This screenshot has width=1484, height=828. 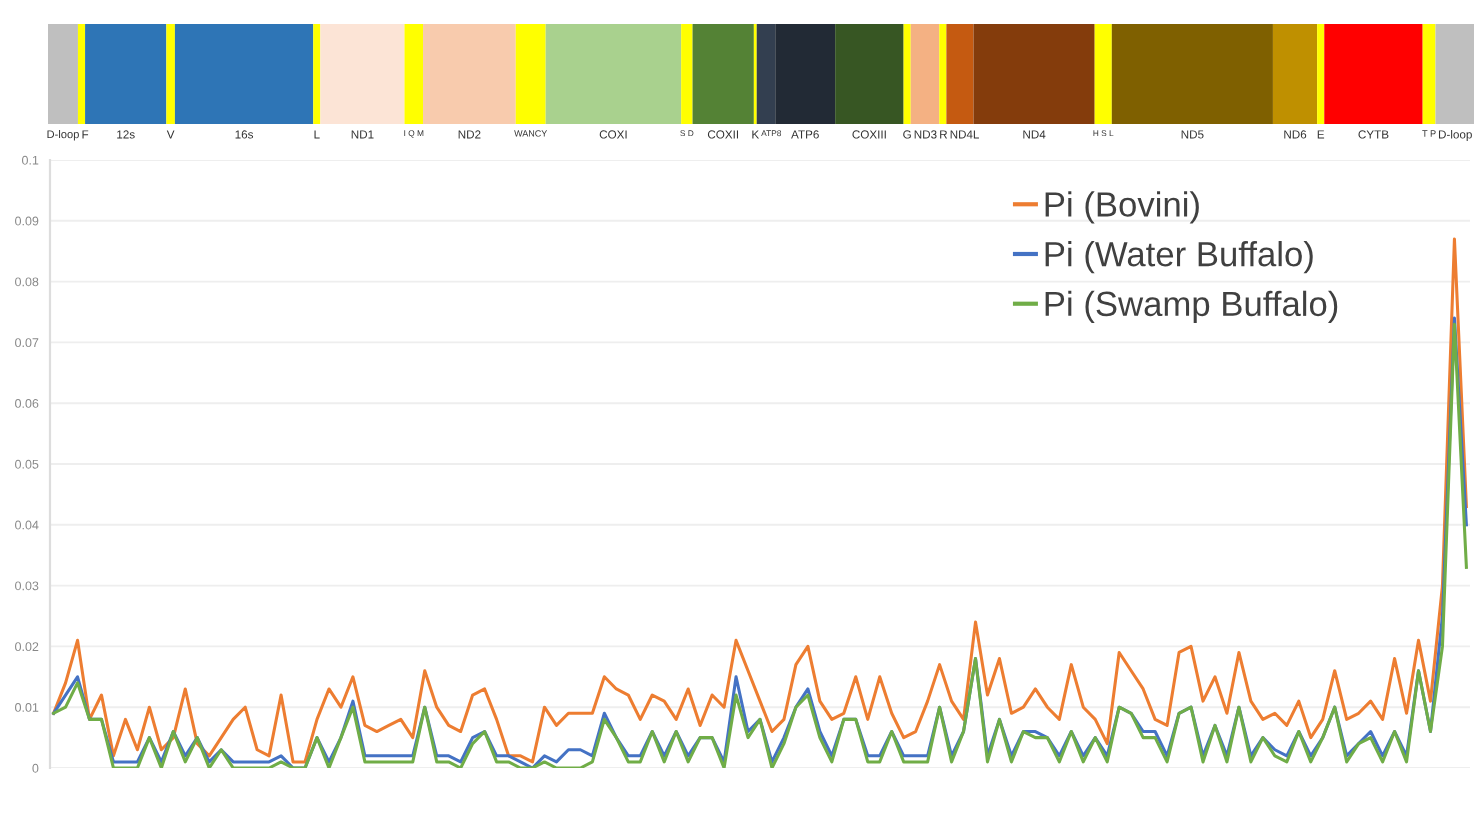 I want to click on legend-label: Pi (Swamp Buffalo), so click(x=1191, y=307).